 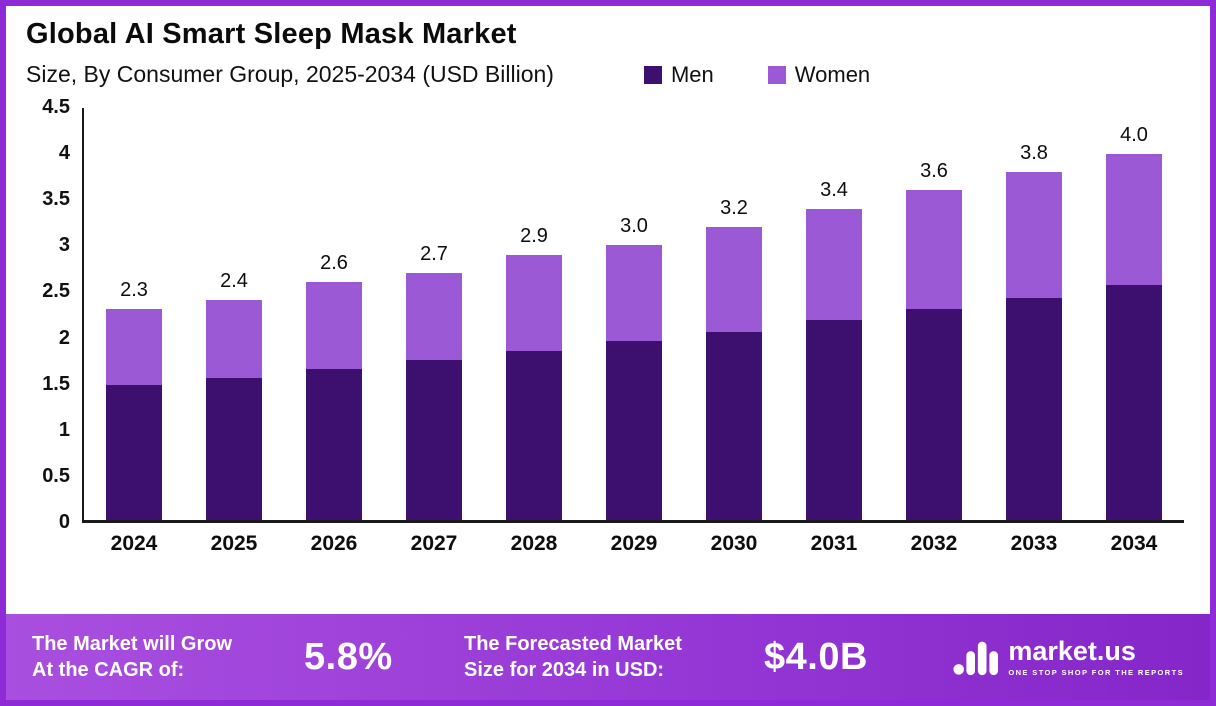 I want to click on cagr-label: The Market will Grow At the CAGR of:, so click(x=132, y=657).